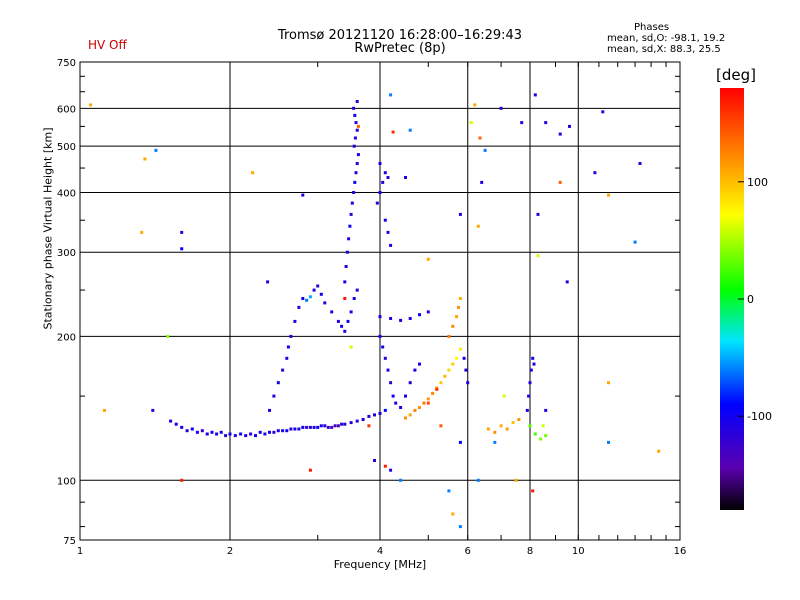 This screenshot has height=600, width=800. What do you see at coordinates (400, 48) in the screenshot?
I see `chart-subtitle: RwPretec (8p)` at bounding box center [400, 48].